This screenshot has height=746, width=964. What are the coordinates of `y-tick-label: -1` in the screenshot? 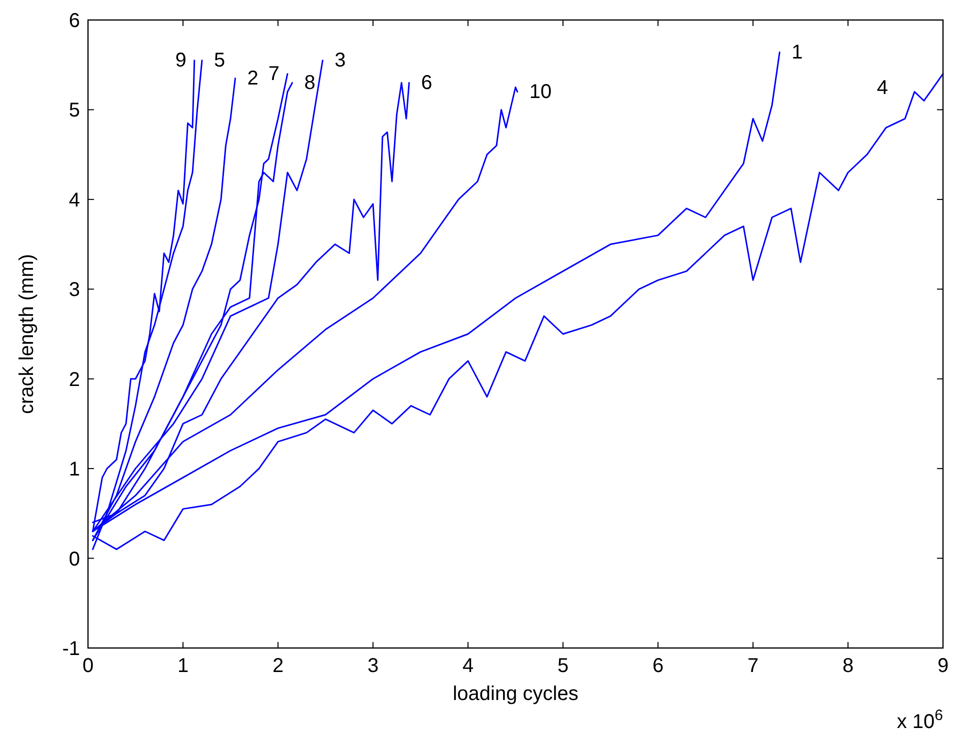 It's located at (71, 649).